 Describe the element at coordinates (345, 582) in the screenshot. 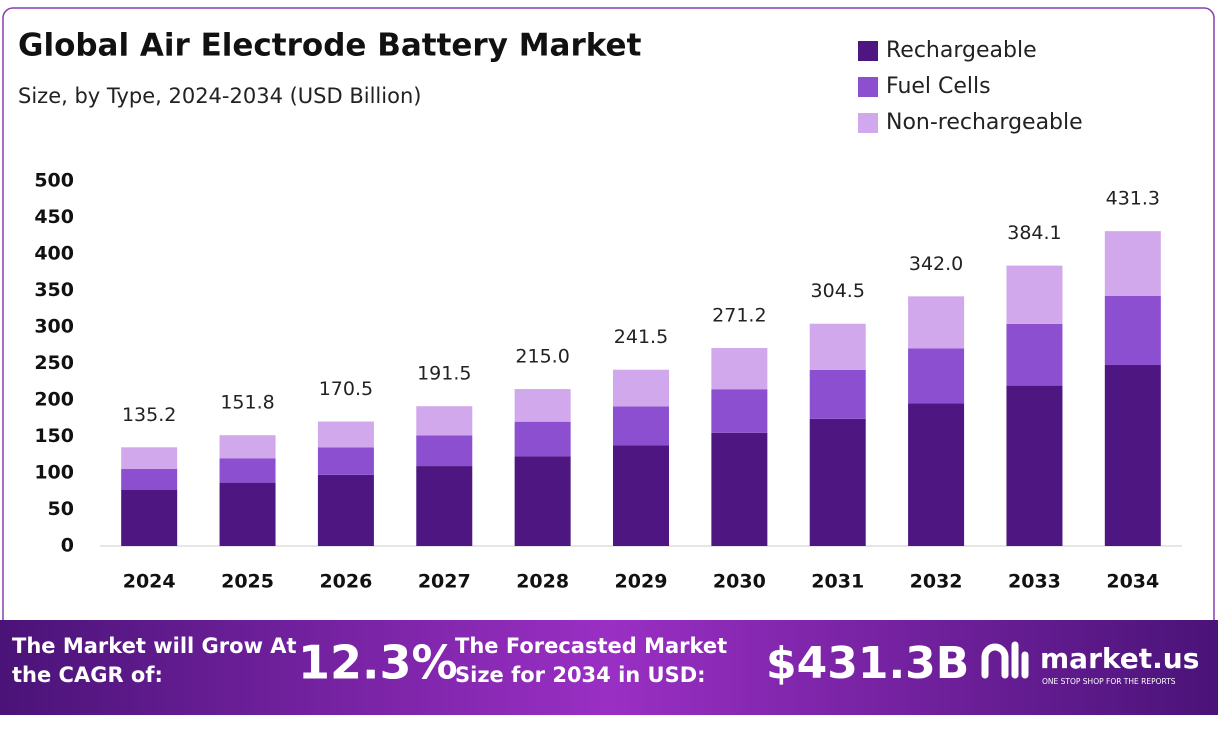

I see `x-tick-label: 2026` at that location.